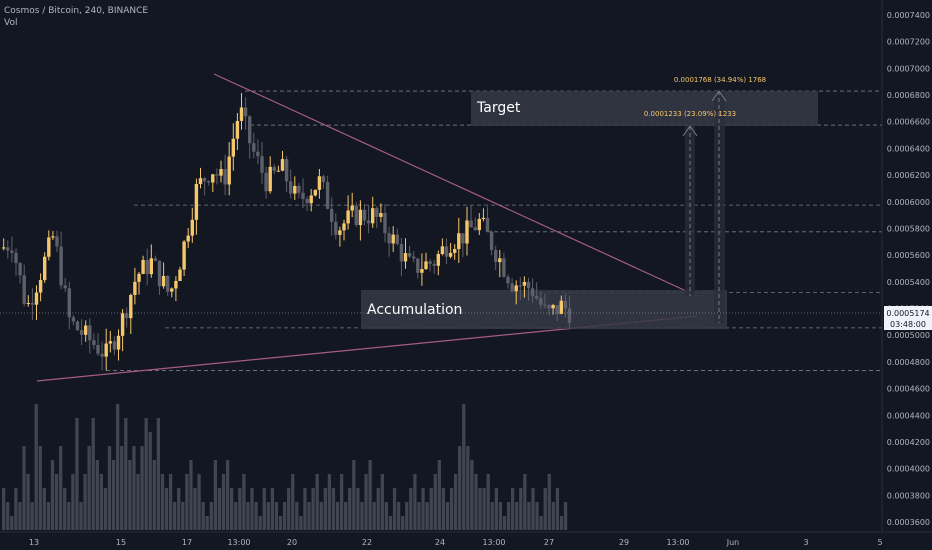  I want to click on price-tick-label: 0.0005000, so click(908, 335).